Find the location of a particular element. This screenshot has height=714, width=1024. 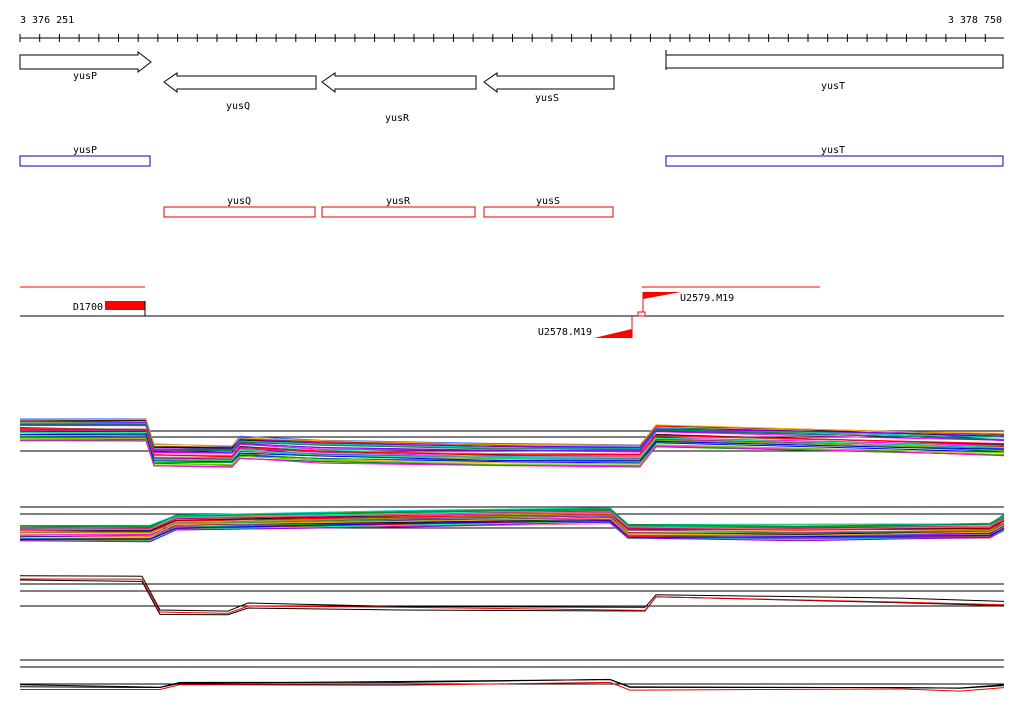

gene-label-yusp: yusP is located at coordinates (85, 76).